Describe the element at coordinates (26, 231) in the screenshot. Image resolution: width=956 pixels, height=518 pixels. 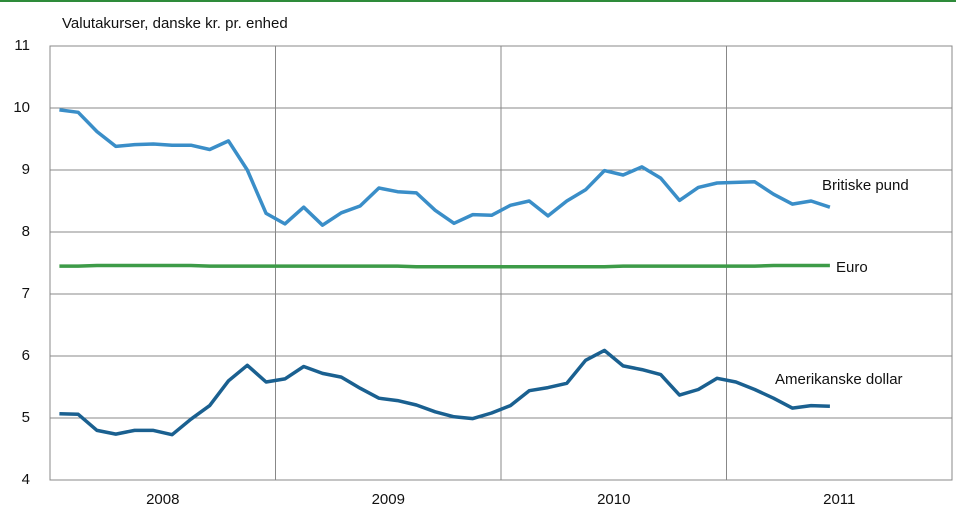
I see `y-tick-label: 8` at that location.